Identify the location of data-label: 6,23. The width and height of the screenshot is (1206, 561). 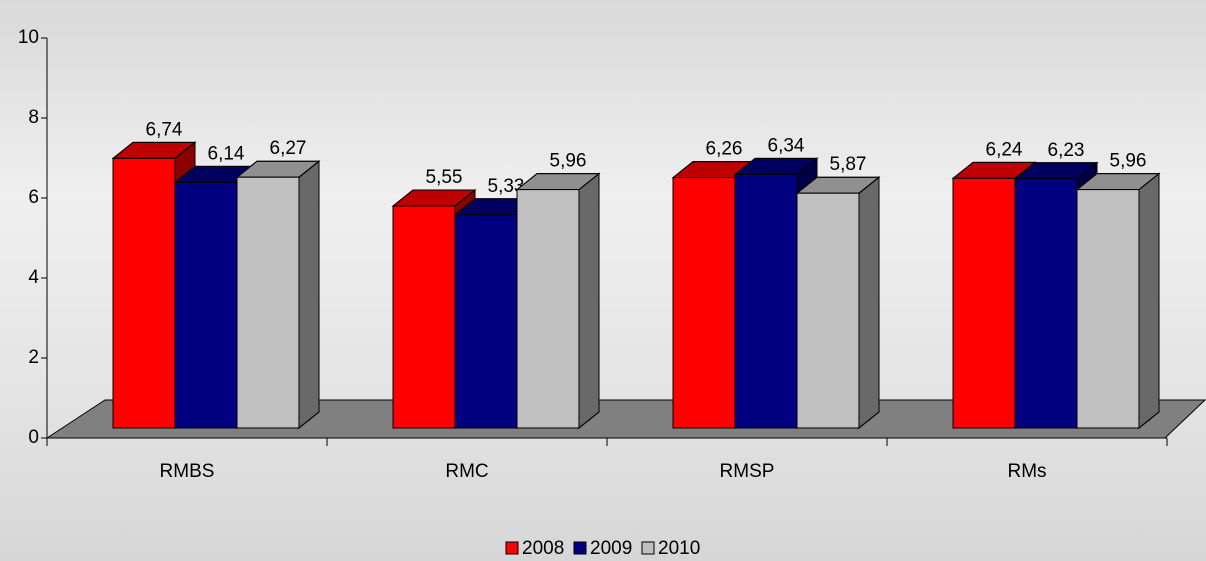
(1066, 150).